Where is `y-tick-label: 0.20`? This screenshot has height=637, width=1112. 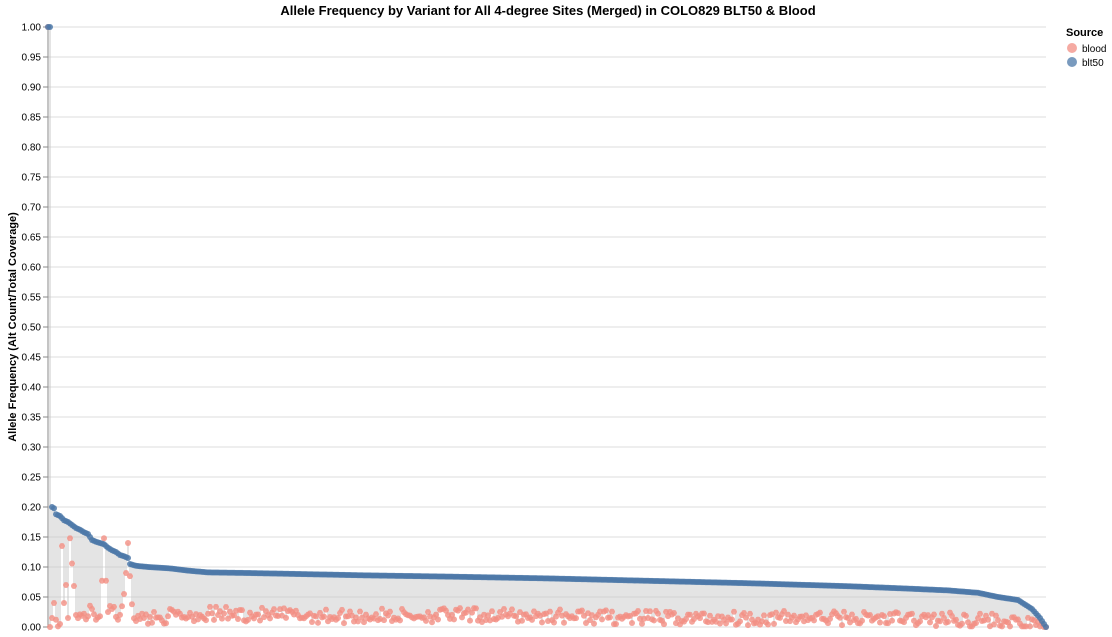 y-tick-label: 0.20 is located at coordinates (32, 508).